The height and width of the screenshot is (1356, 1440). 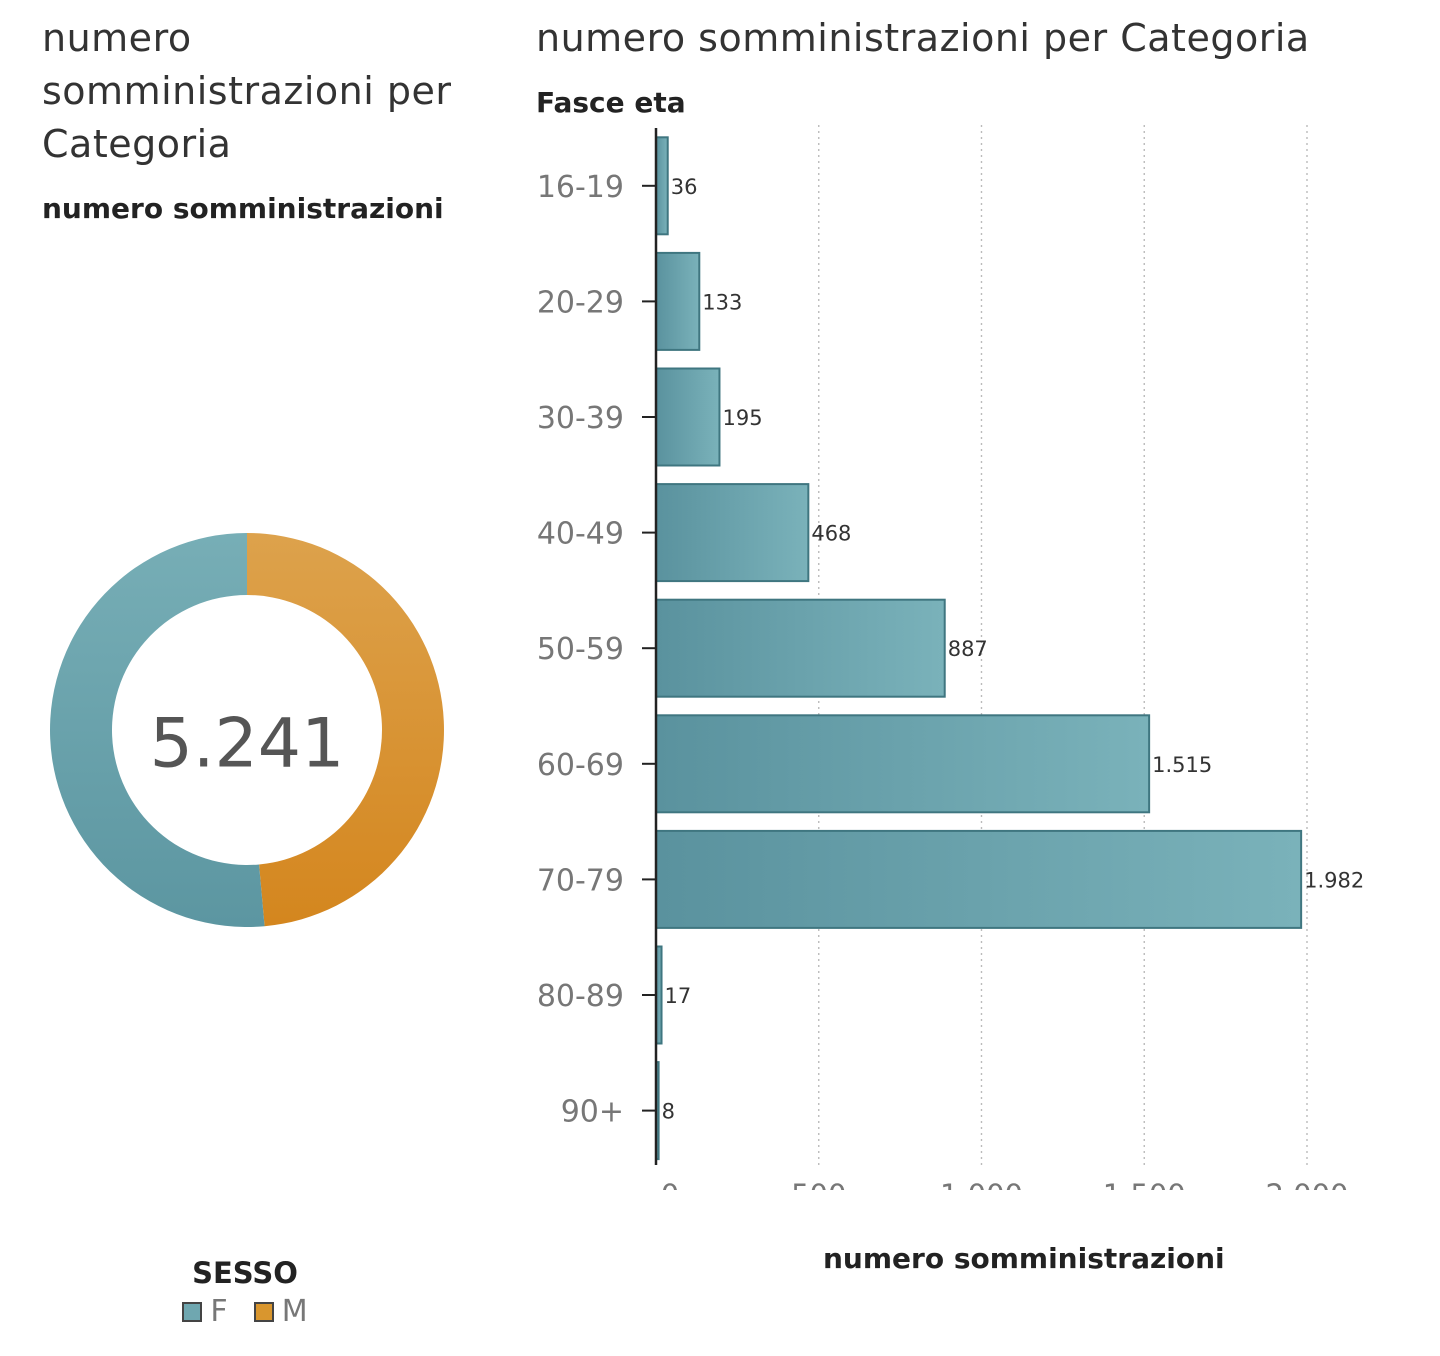 I want to click on y-tick-label: 50-59, so click(x=580, y=649).